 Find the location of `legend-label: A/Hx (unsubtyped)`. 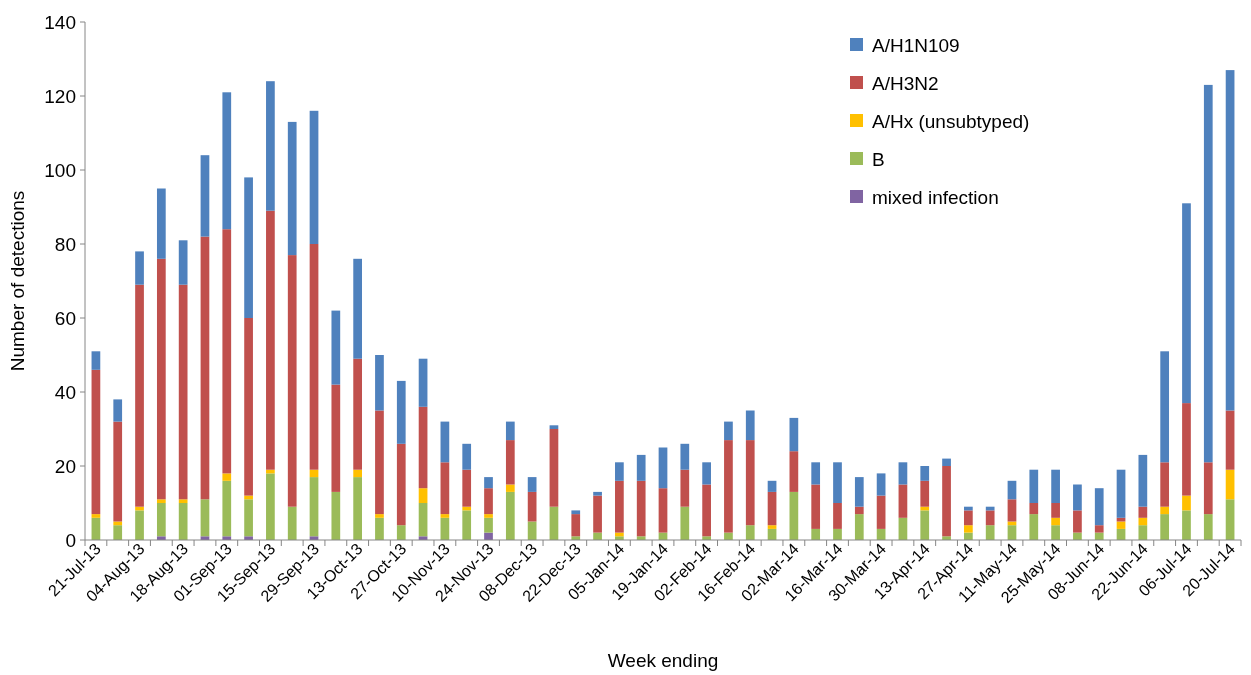

legend-label: A/Hx (unsubtyped) is located at coordinates (951, 121).